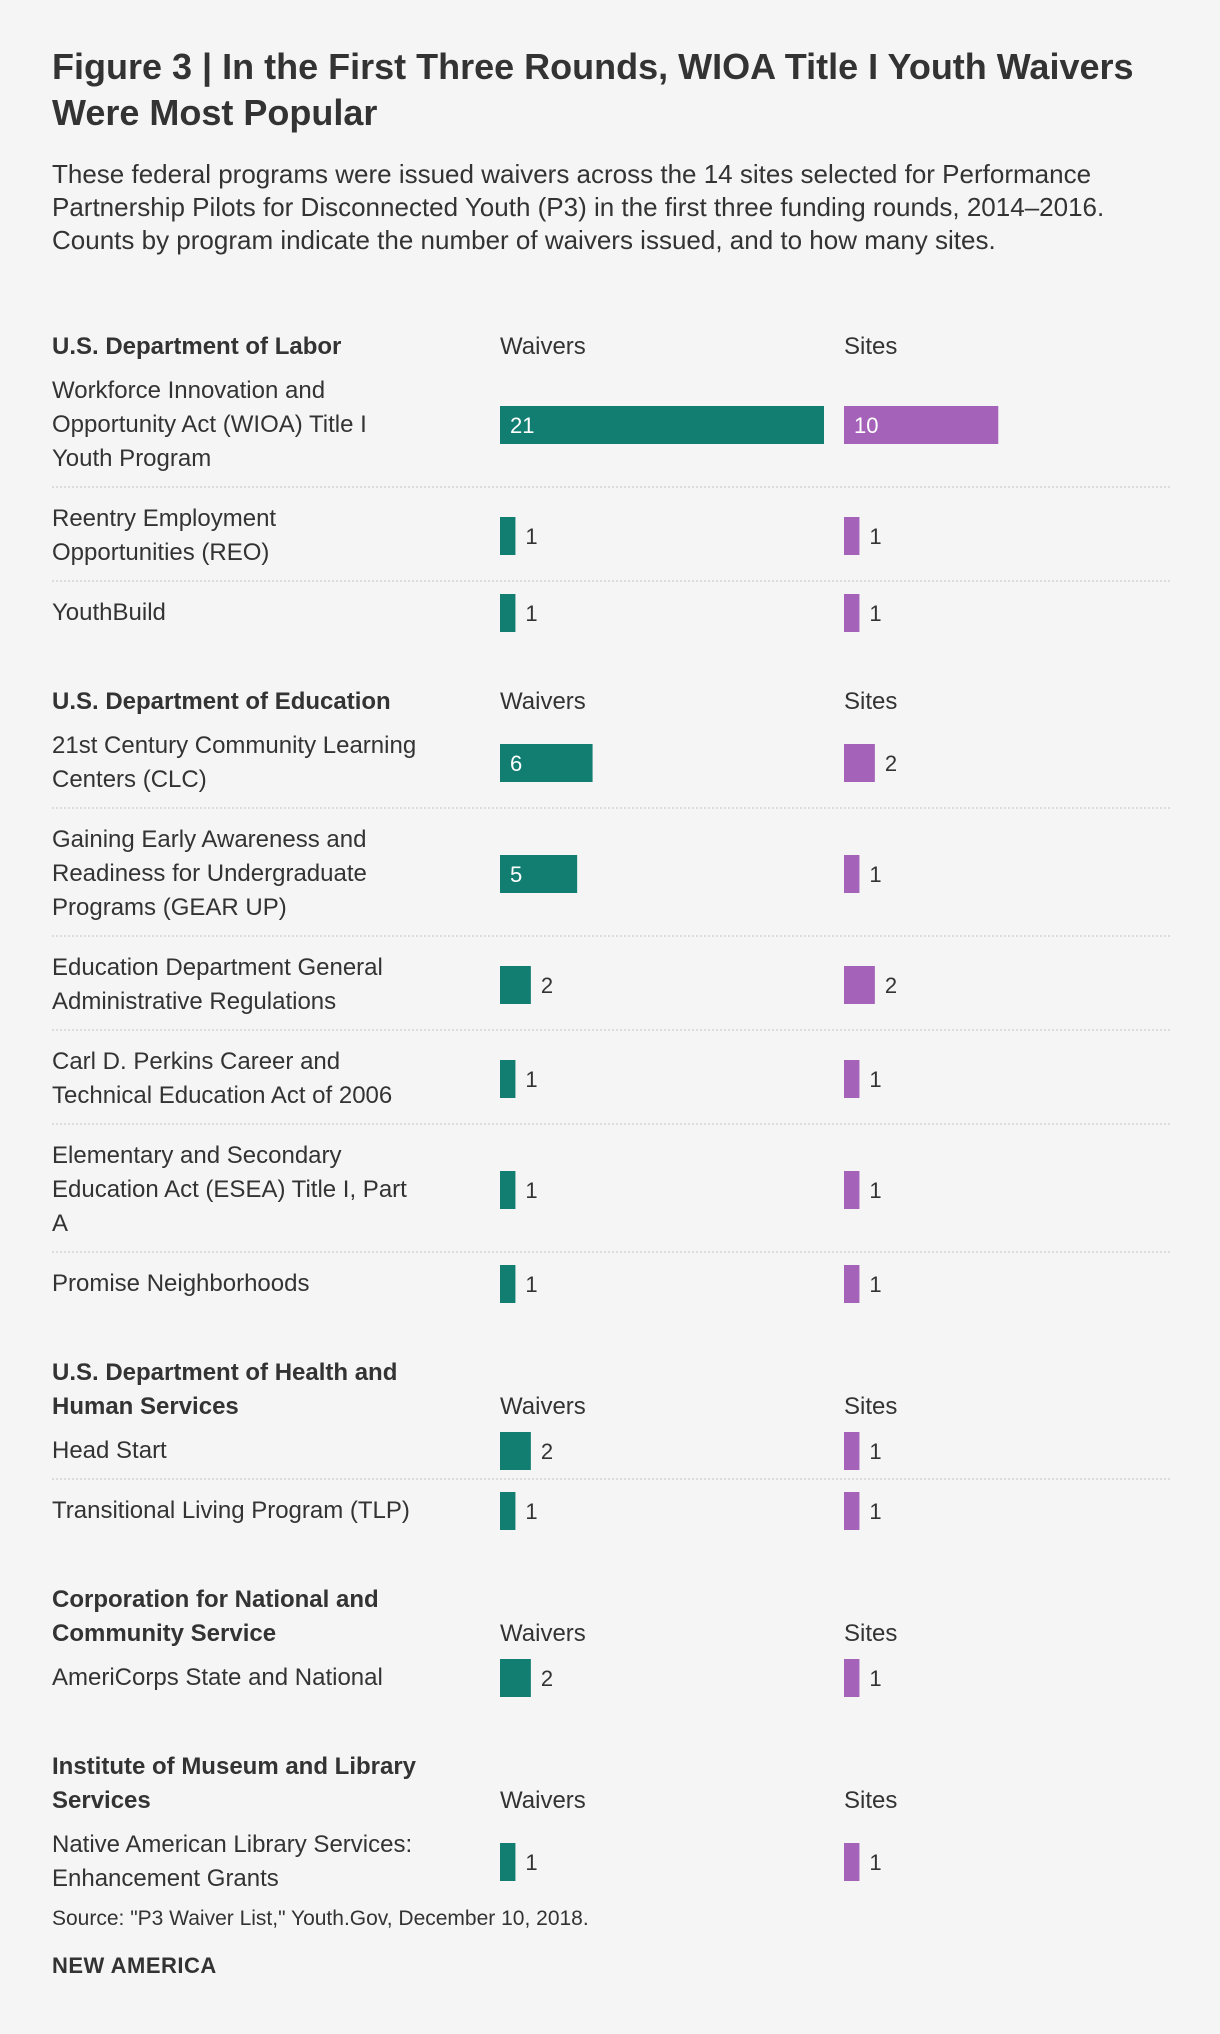 This screenshot has height=2034, width=1220. Describe the element at coordinates (101, 1800) in the screenshot. I see `group-title: Services` at that location.